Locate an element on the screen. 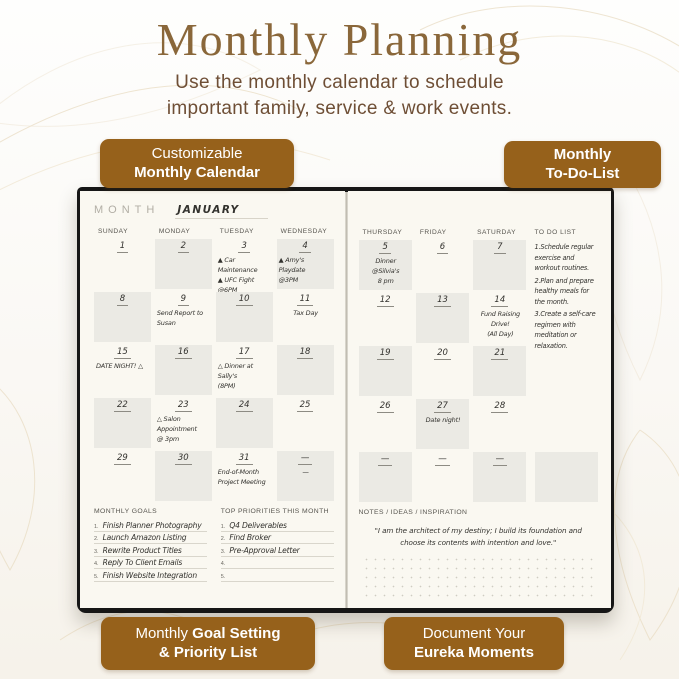 The height and width of the screenshot is (679, 679). badge-monthly-goal-setting: Monthly Goal Setting & Priority List is located at coordinates (208, 643).